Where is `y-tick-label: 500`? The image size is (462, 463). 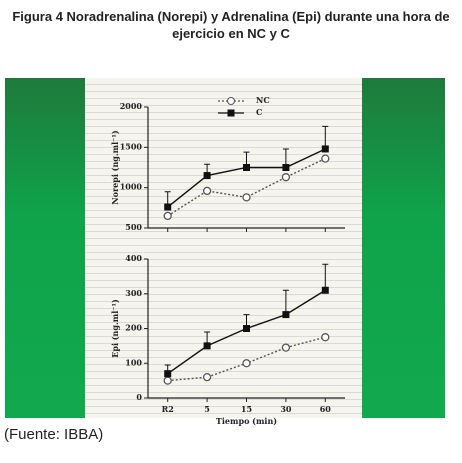
y-tick-label: 500 is located at coordinates (133, 227).